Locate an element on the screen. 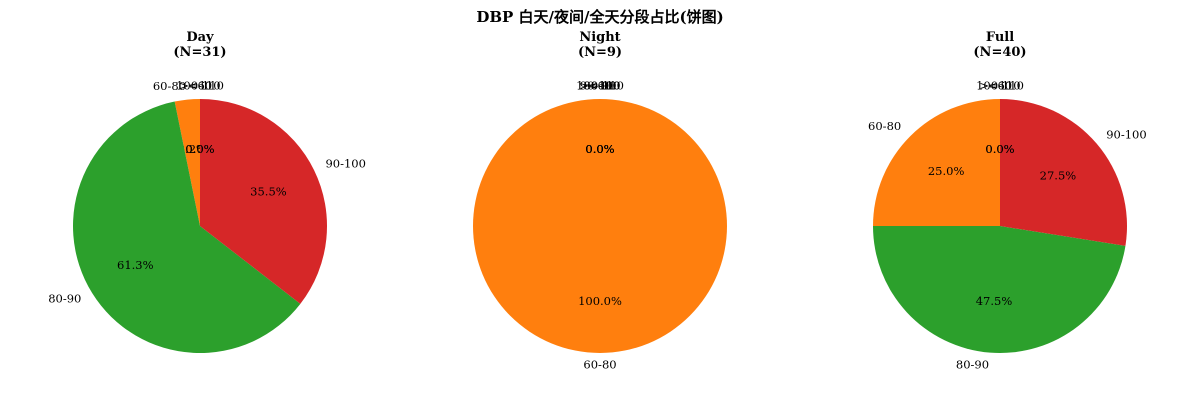 This screenshot has height=400, width=1200. figure-title: DBP 白天/夜间/全天分段占比(饼图) is located at coordinates (599, 17).